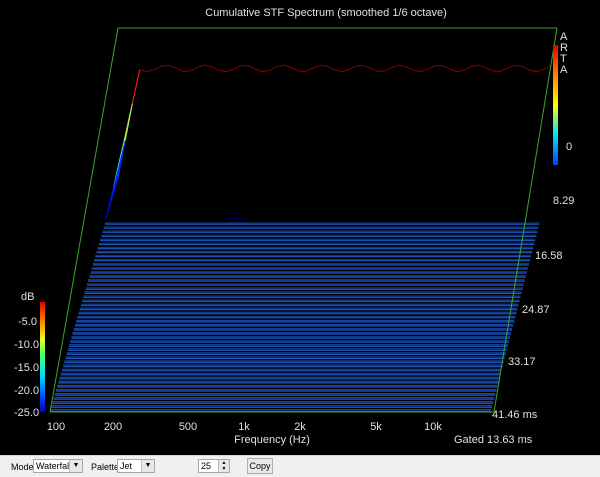 Image resolution: width=600 pixels, height=477 pixels. What do you see at coordinates (260, 466) in the screenshot?
I see `copy-button: Copy` at bounding box center [260, 466].